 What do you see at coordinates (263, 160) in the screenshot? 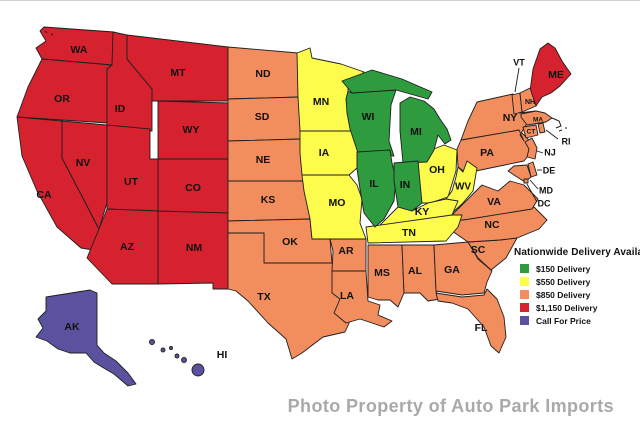
I see `state-label-ne: NE` at bounding box center [263, 160].